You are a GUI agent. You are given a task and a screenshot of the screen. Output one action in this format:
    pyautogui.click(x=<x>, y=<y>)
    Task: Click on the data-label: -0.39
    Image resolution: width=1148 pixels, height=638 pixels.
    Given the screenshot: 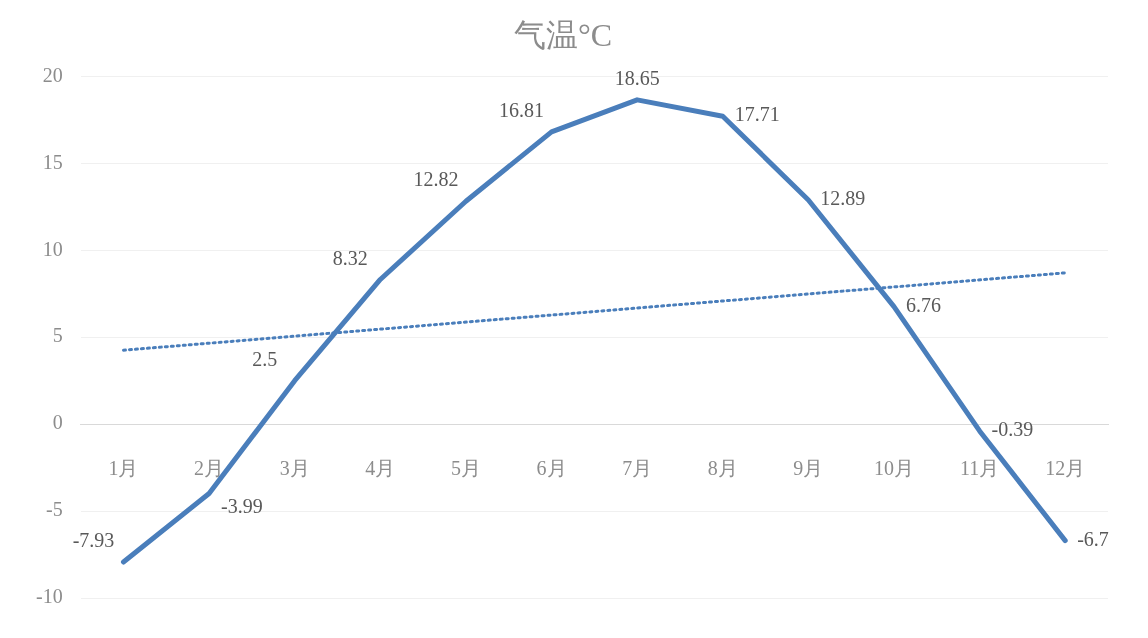 What is the action you would take?
    pyautogui.click(x=1012, y=429)
    